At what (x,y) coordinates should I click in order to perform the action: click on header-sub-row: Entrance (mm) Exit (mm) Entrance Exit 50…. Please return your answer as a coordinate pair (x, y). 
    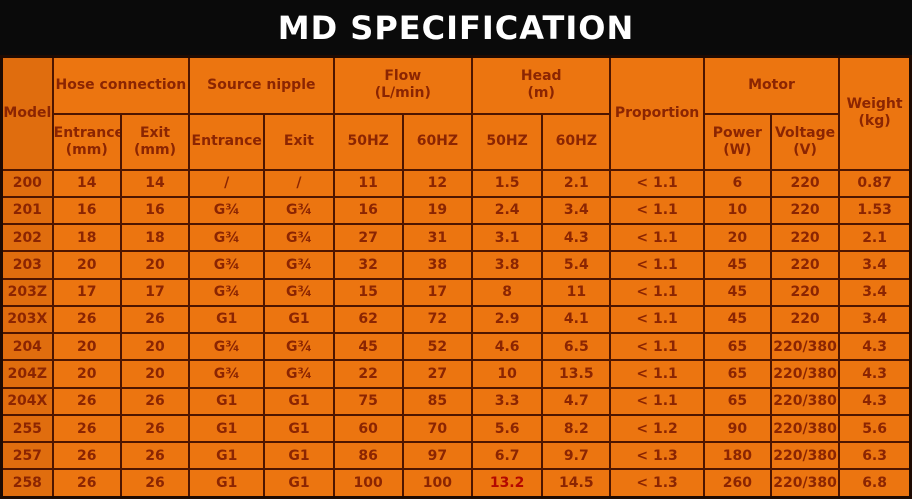
    Looking at the image, I should click on (456, 141).